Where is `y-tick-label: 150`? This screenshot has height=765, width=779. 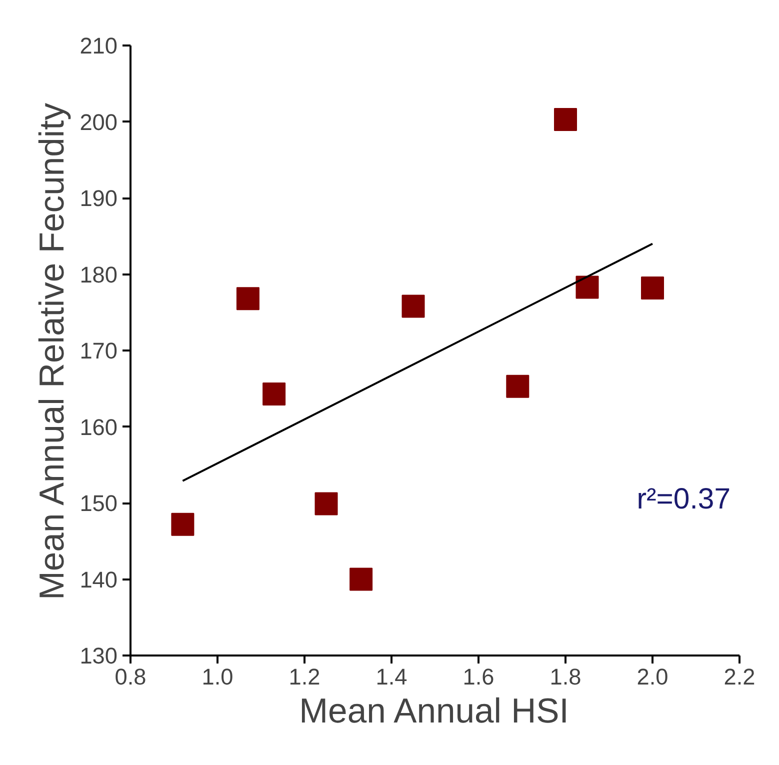
y-tick-label: 150 is located at coordinates (99, 503).